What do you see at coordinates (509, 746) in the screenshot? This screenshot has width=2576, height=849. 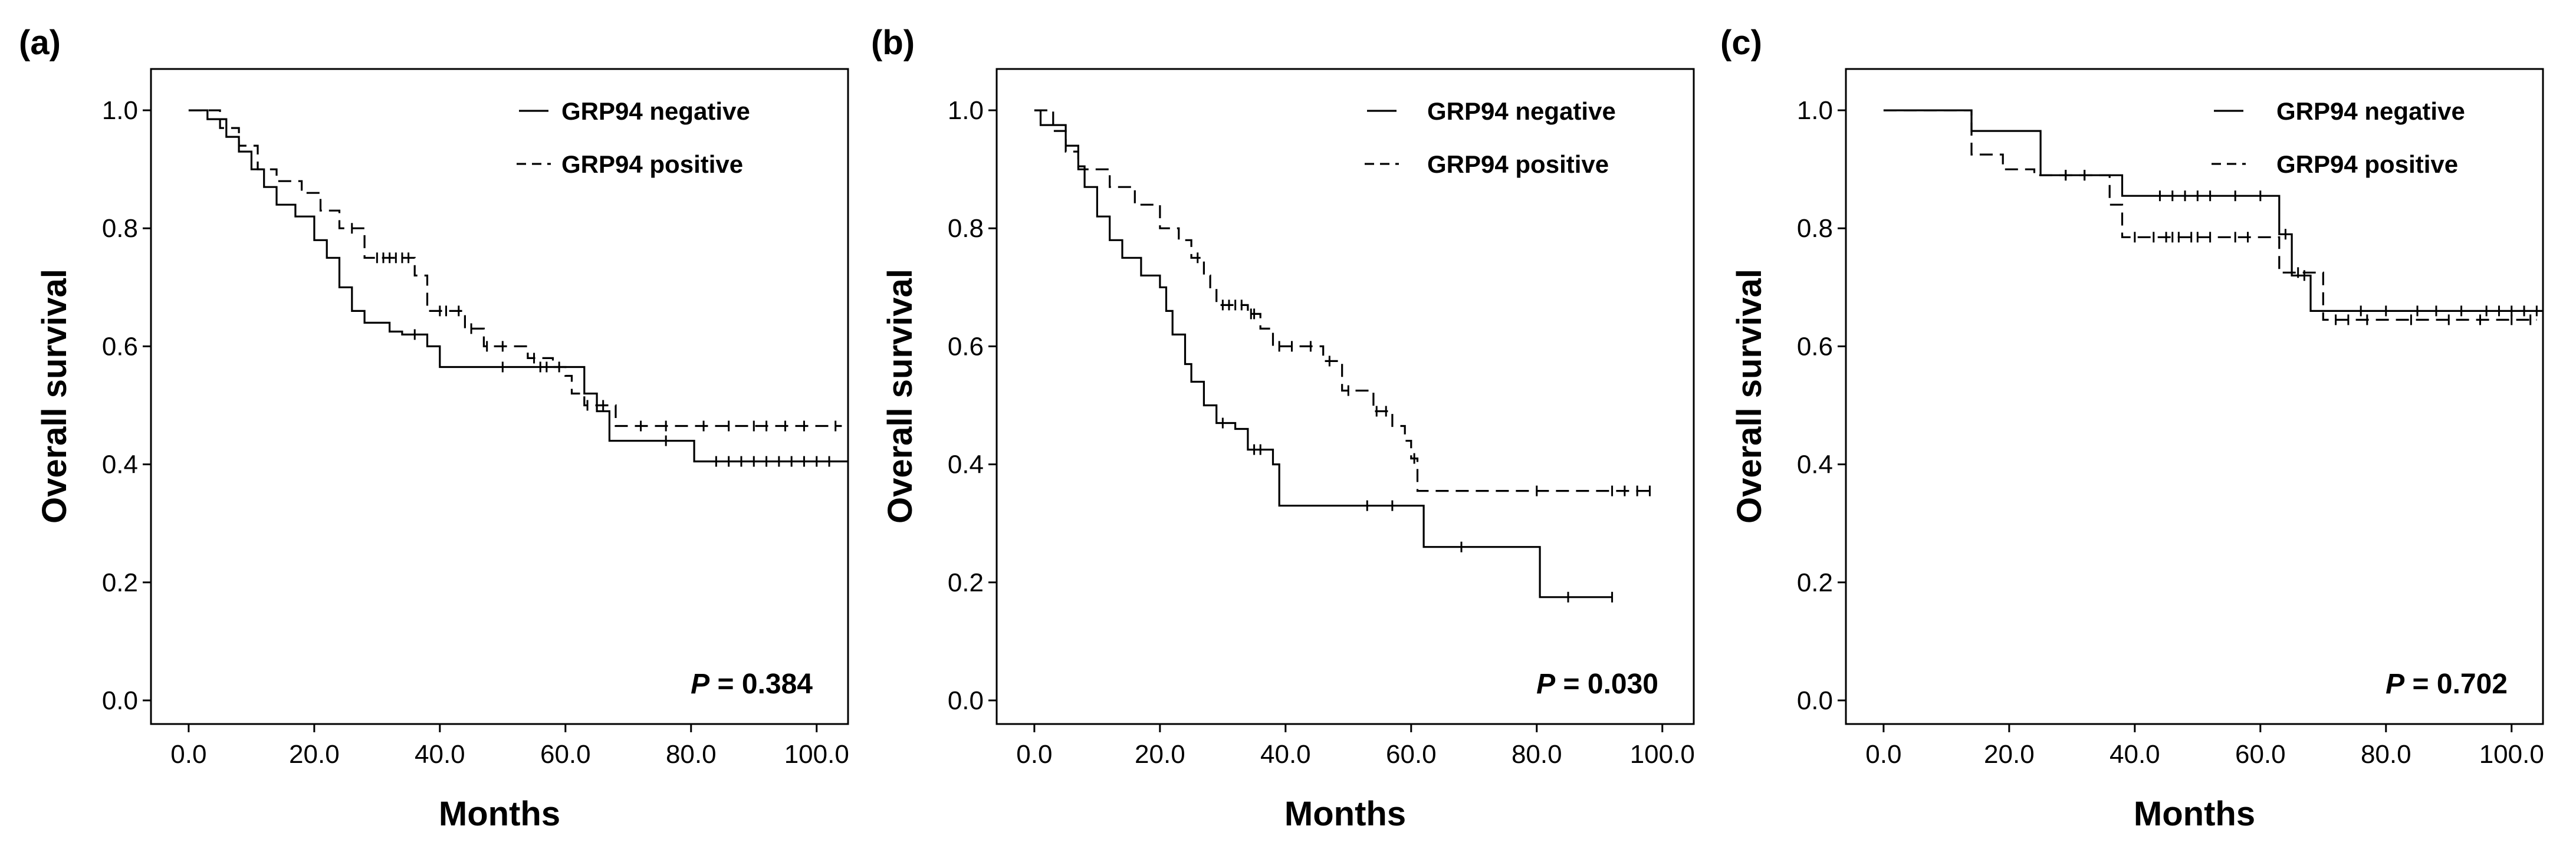 I see `panel-a-x-axis: 0.0 20.0 40.0 60.0 80.0 100.0` at bounding box center [509, 746].